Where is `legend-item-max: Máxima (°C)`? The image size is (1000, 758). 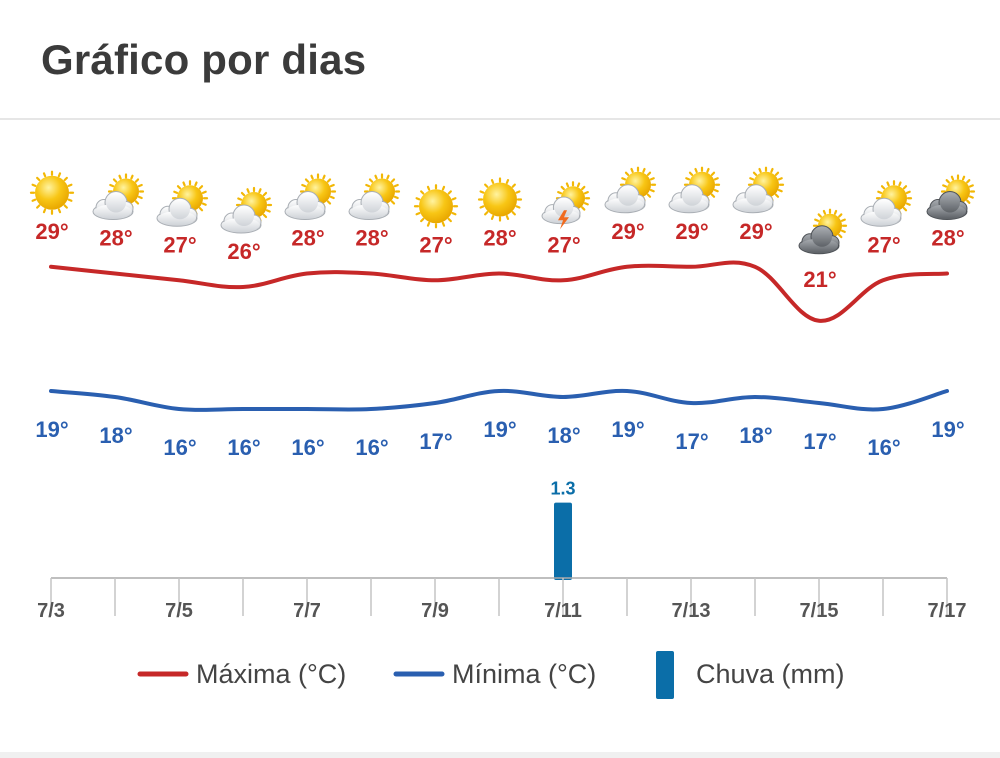
legend-item-max: Máxima (°C) is located at coordinates (241, 674).